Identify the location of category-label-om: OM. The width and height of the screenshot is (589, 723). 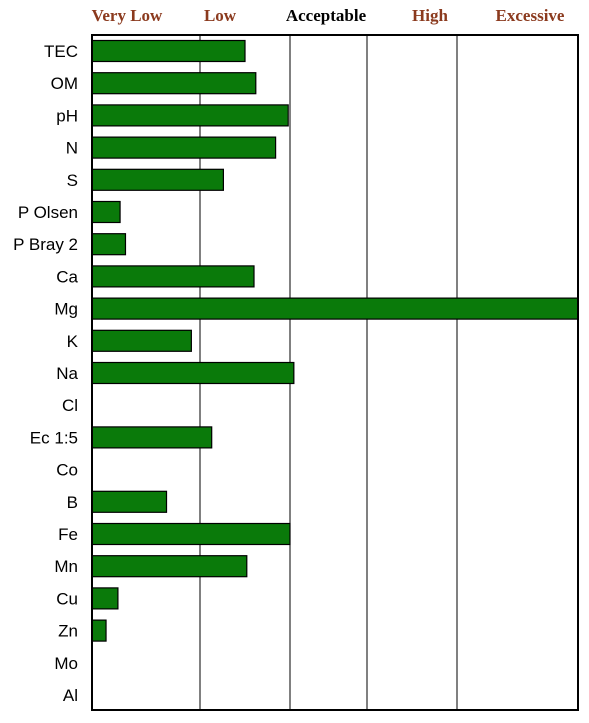
(64, 83).